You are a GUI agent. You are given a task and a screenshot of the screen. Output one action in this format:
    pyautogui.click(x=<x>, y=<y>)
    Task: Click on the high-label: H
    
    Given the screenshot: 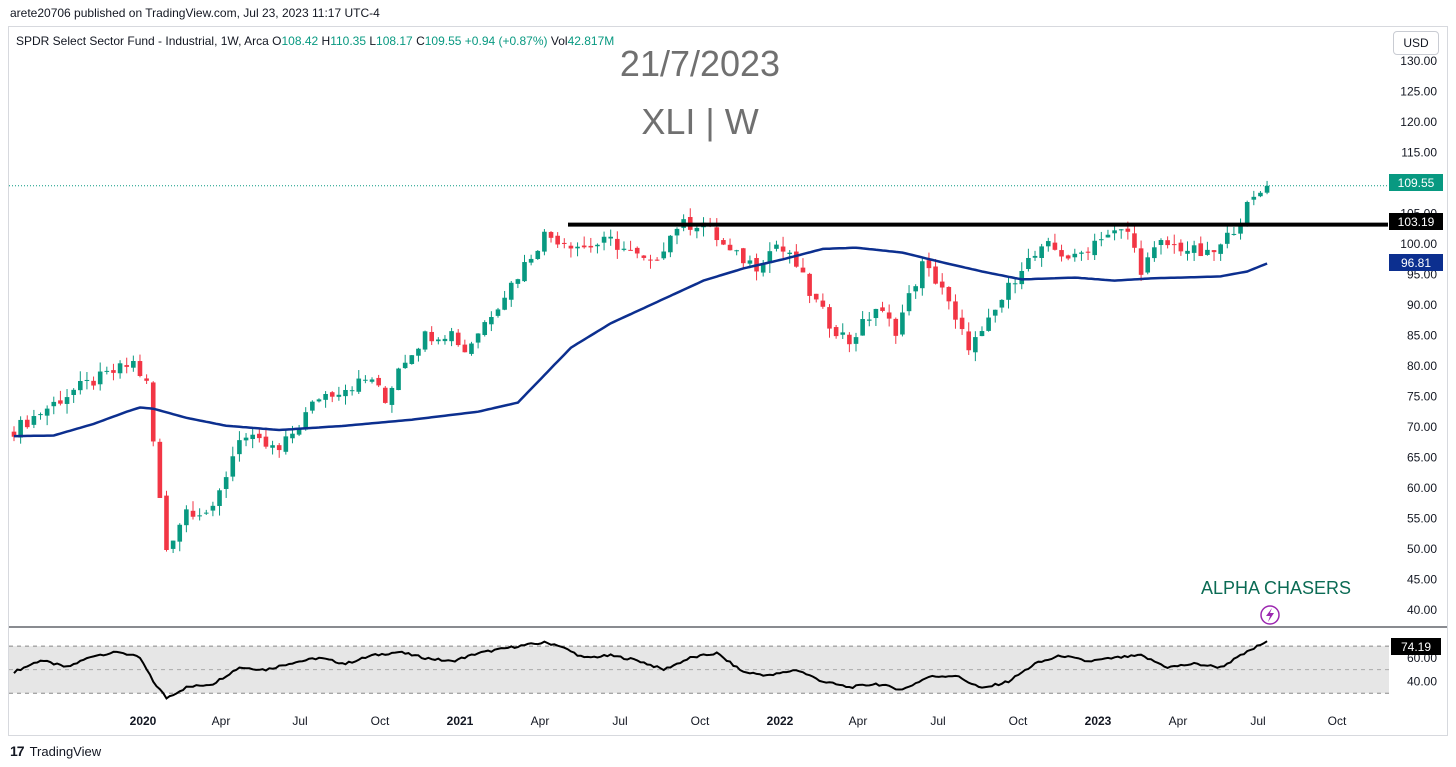 What is the action you would take?
    pyautogui.click(x=326, y=41)
    